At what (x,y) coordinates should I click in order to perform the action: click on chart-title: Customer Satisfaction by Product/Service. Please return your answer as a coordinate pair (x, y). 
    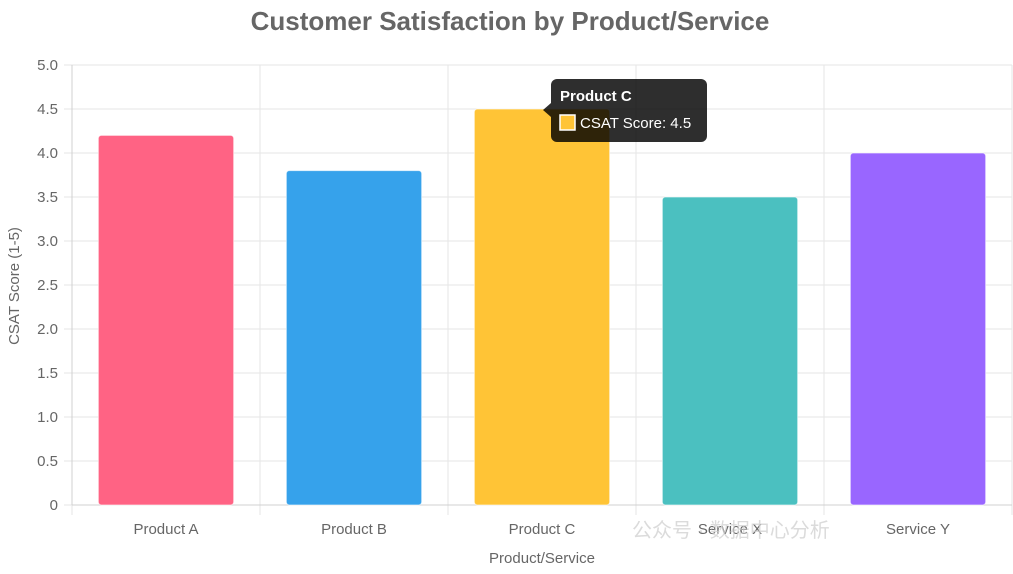
    Looking at the image, I should click on (510, 21).